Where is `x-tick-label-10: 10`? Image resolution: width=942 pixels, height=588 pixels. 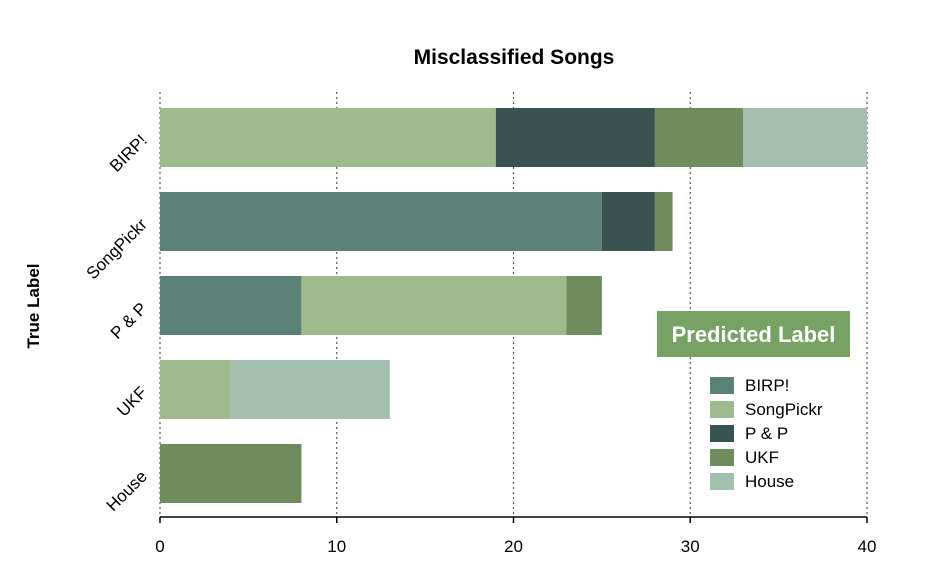 x-tick-label-10: 10 is located at coordinates (336, 546).